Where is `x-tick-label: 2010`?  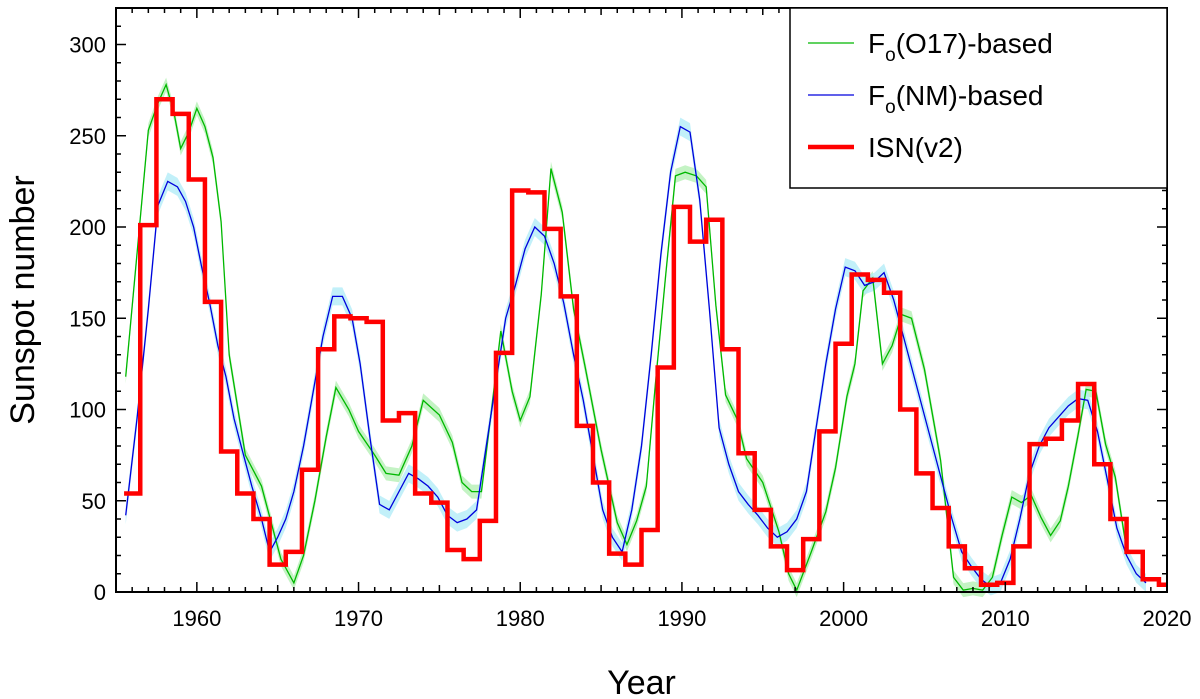
x-tick-label: 2010 is located at coordinates (1005, 618).